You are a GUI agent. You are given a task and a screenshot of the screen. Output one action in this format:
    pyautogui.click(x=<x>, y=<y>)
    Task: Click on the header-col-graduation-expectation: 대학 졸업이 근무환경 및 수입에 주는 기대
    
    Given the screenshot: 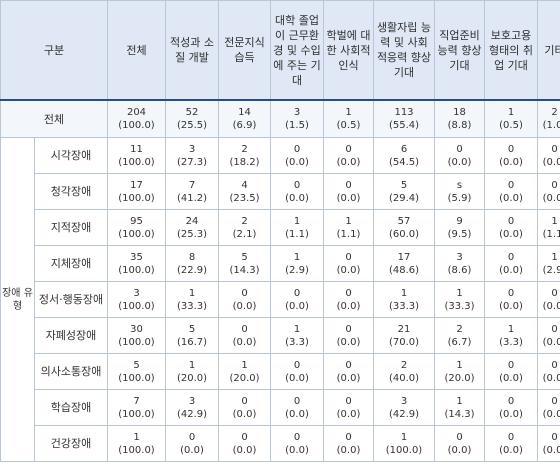 What is the action you would take?
    pyautogui.click(x=297, y=50)
    